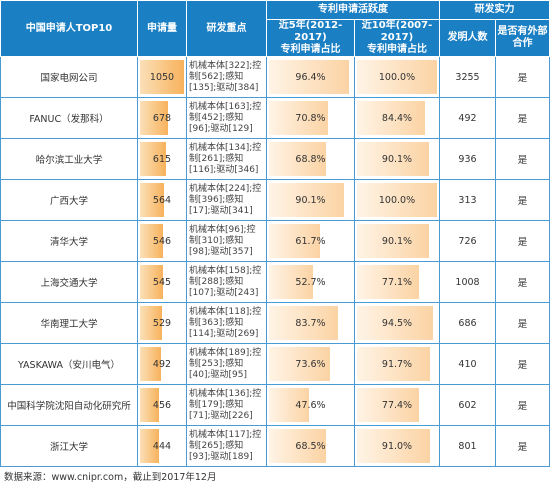 The height and width of the screenshot is (486, 551). What do you see at coordinates (226, 28) in the screenshot?
I see `header-focus: 研发重点` at bounding box center [226, 28].